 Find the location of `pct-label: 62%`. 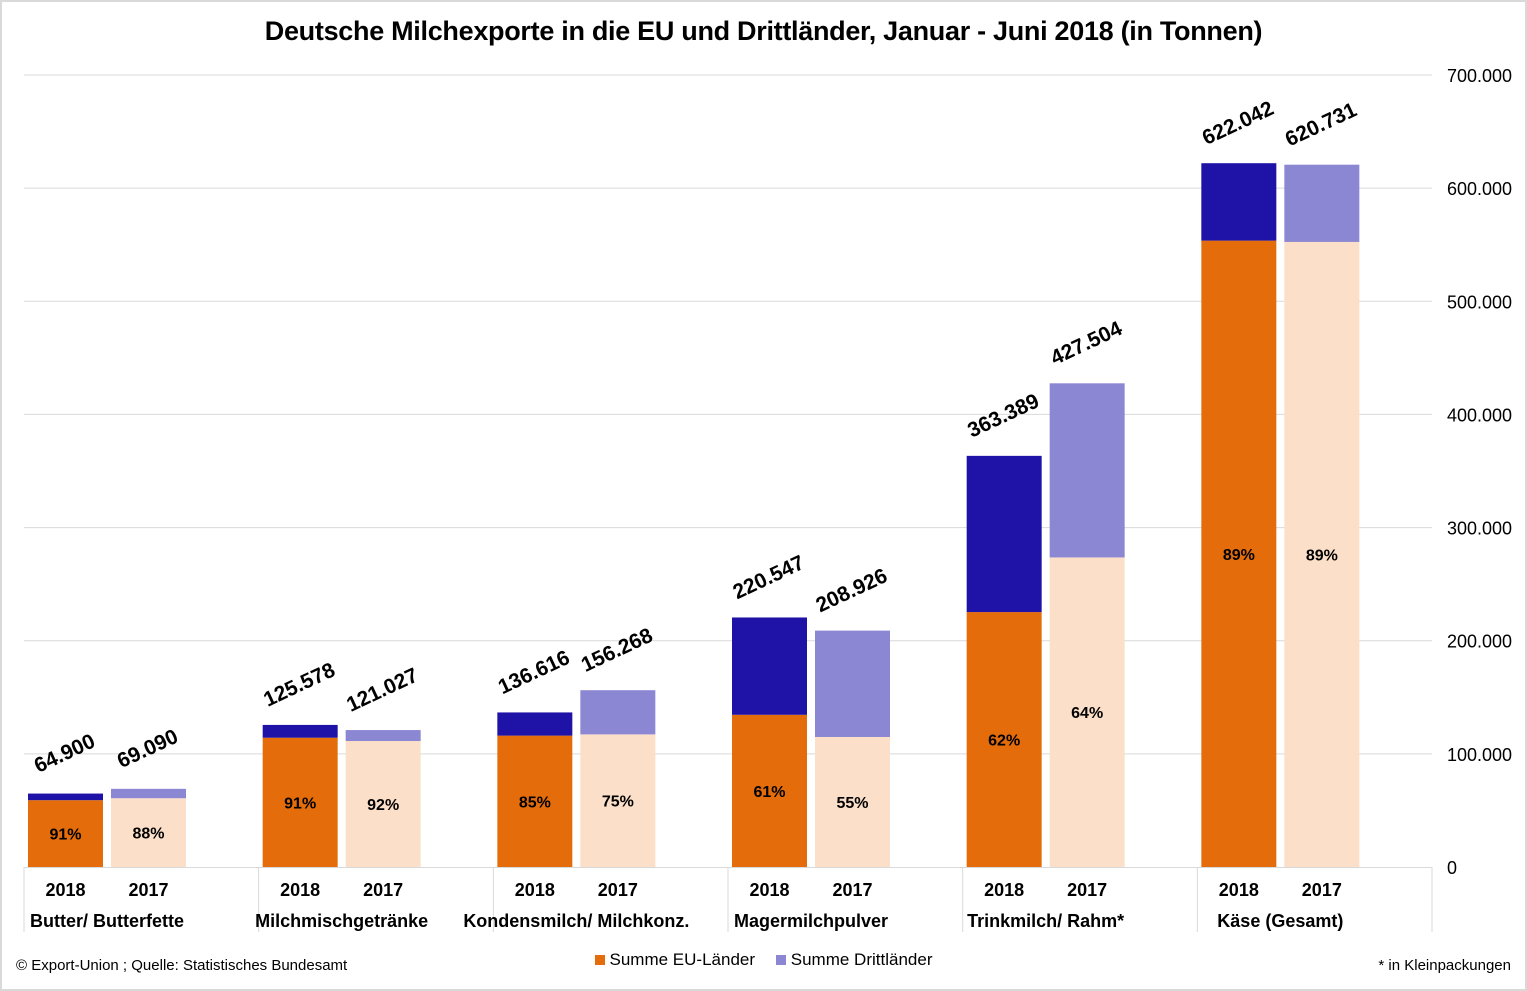

pct-label: 62% is located at coordinates (1004, 741).